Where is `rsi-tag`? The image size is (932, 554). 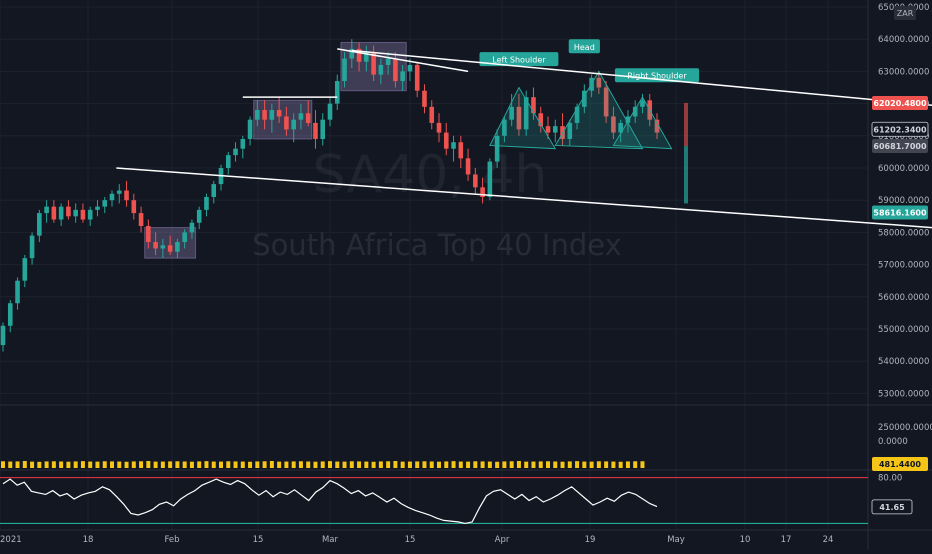
rsi-tag is located at coordinates (892, 507).